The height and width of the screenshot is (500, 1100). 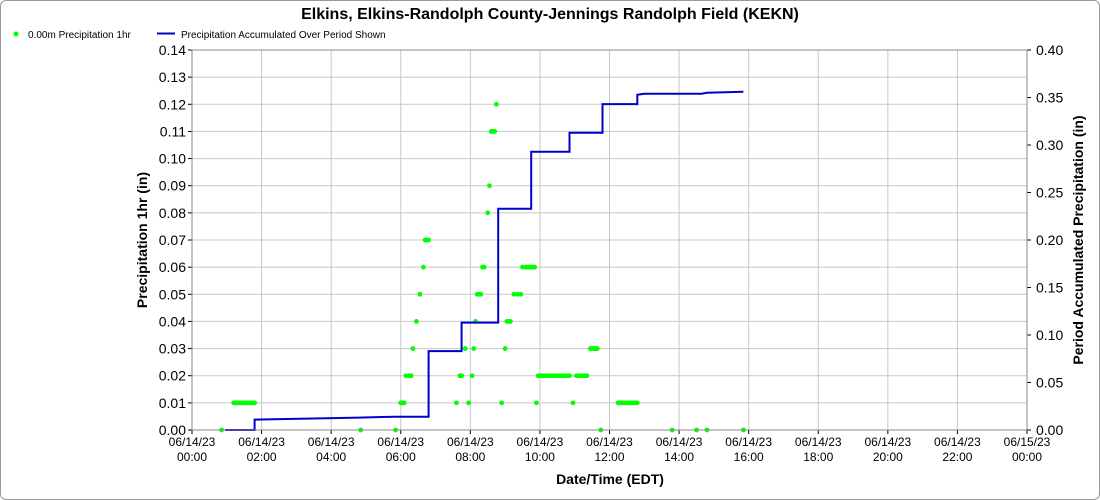 What do you see at coordinates (172, 50) in the screenshot?
I see `y-left-tick-label: 0.14` at bounding box center [172, 50].